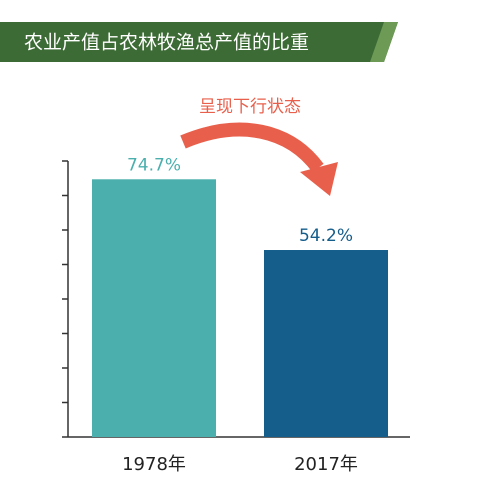 This screenshot has width=498, height=504. Describe the element at coordinates (326, 464) in the screenshot. I see `x-tick-label: 2017年` at that location.